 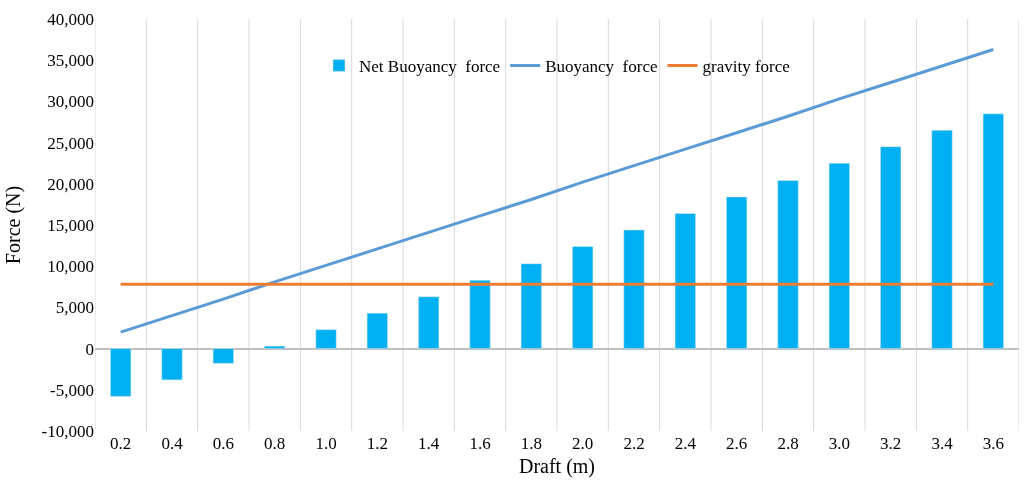 I want to click on y-tick-label: 25,000, so click(x=70, y=143).